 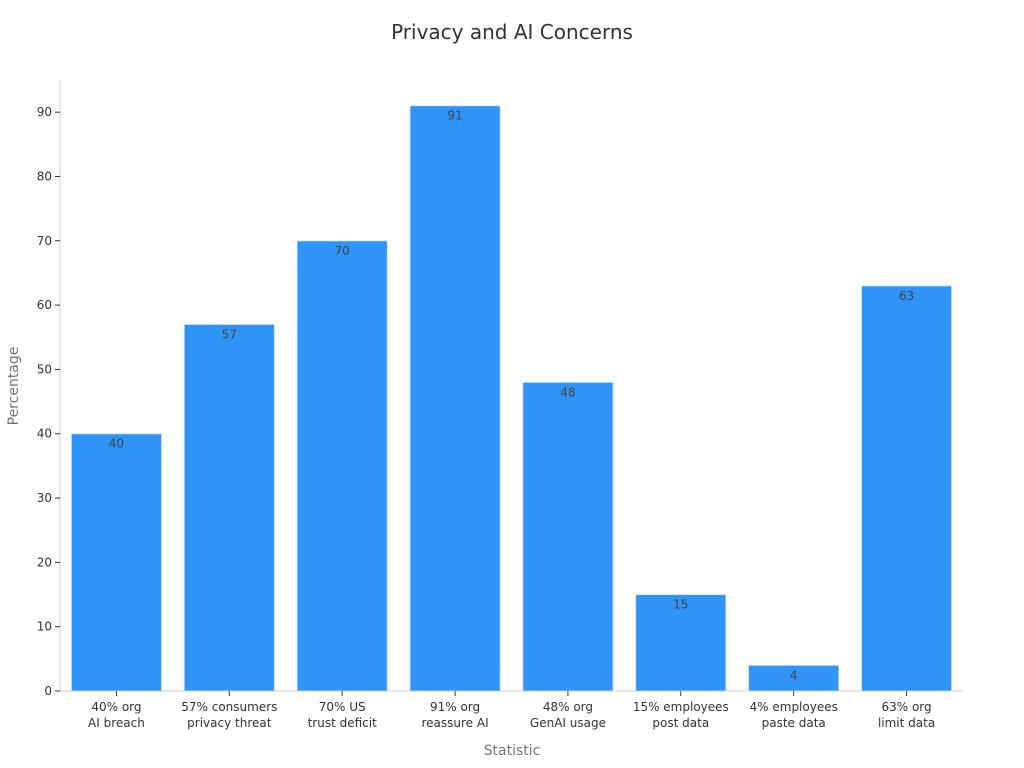 I want to click on x-tick-label: 63% org limit data, so click(x=906, y=715).